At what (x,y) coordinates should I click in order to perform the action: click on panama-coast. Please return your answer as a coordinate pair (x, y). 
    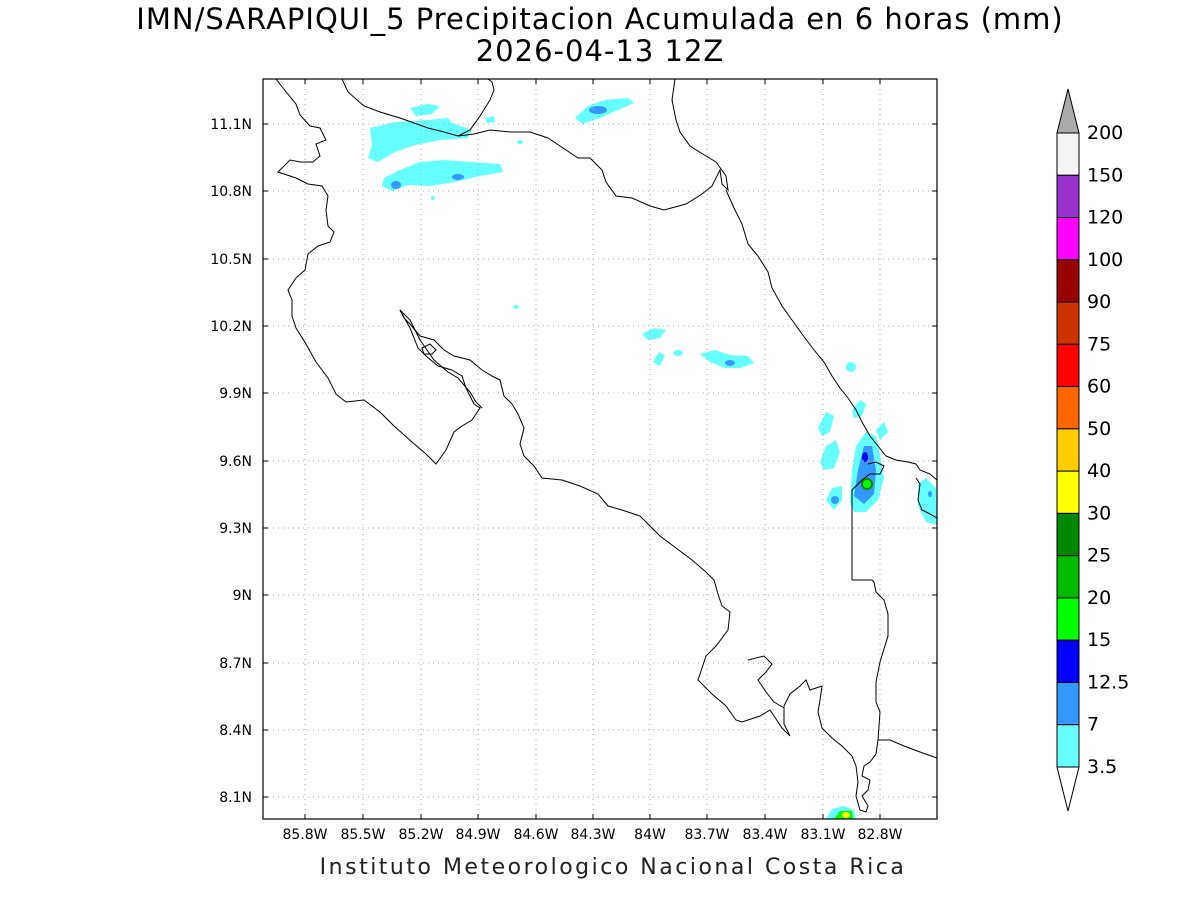
    Looking at the image, I should click on (926, 498).